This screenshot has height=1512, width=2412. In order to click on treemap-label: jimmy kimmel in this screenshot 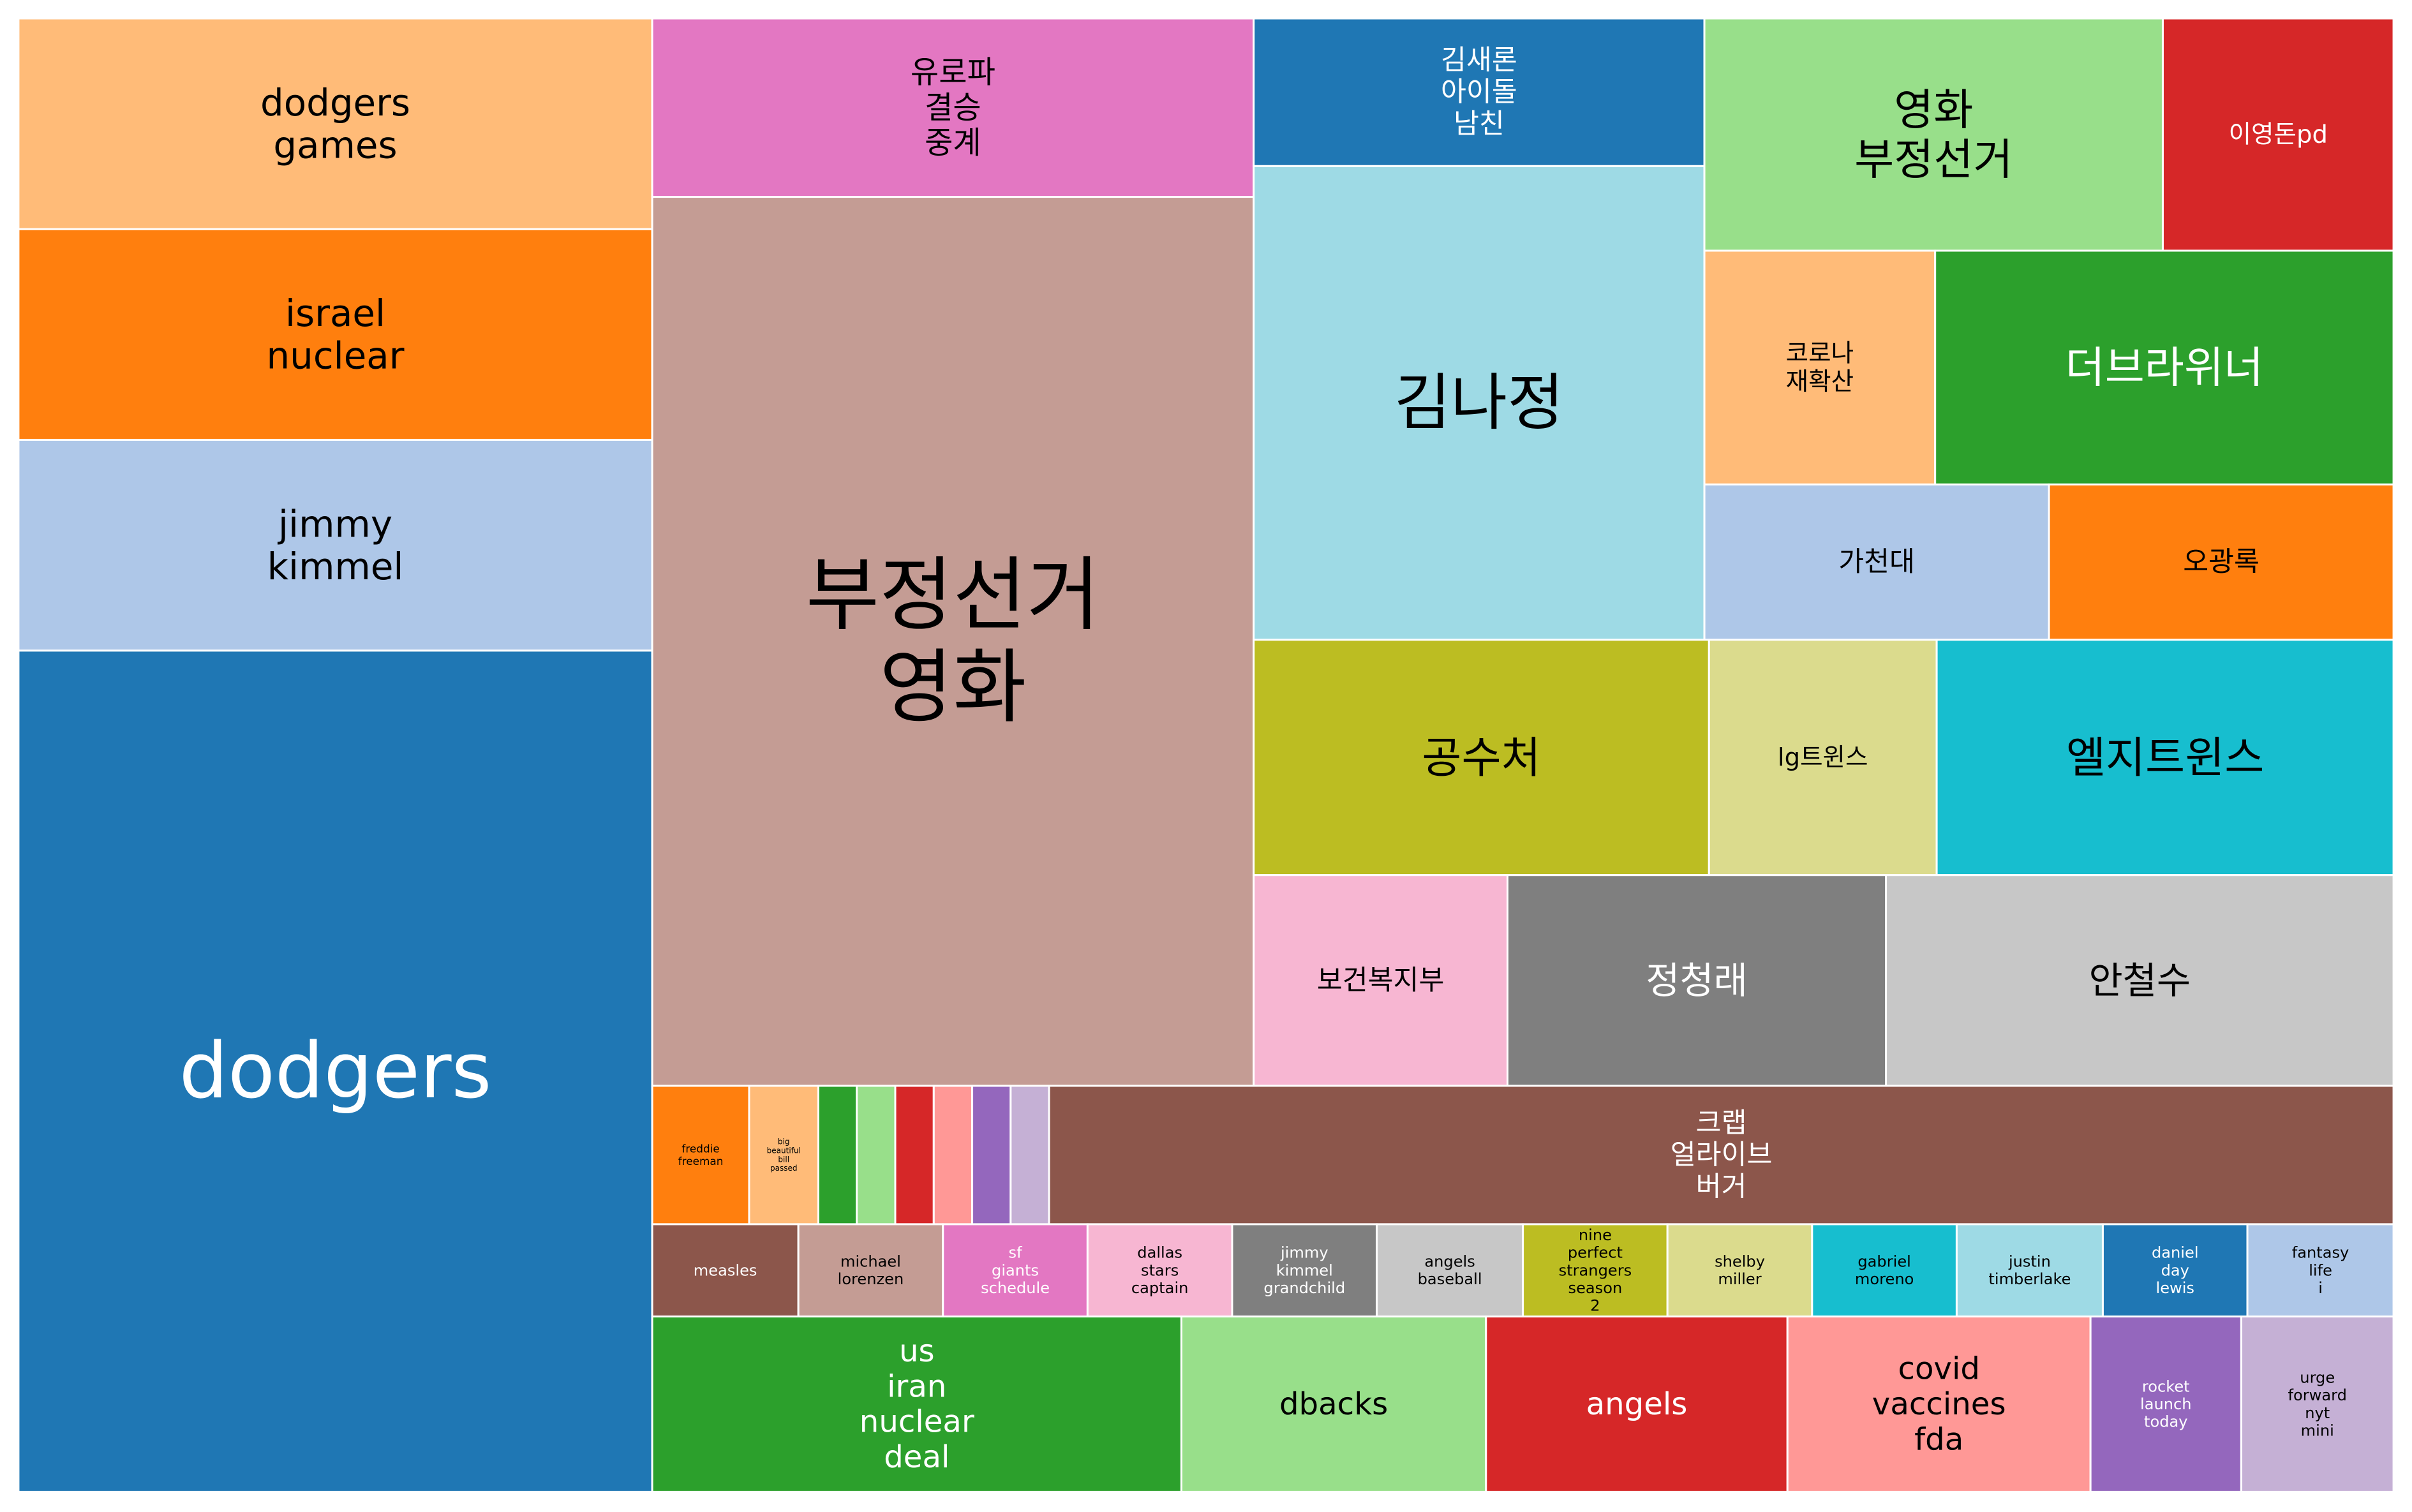, I will do `click(335, 545)`.